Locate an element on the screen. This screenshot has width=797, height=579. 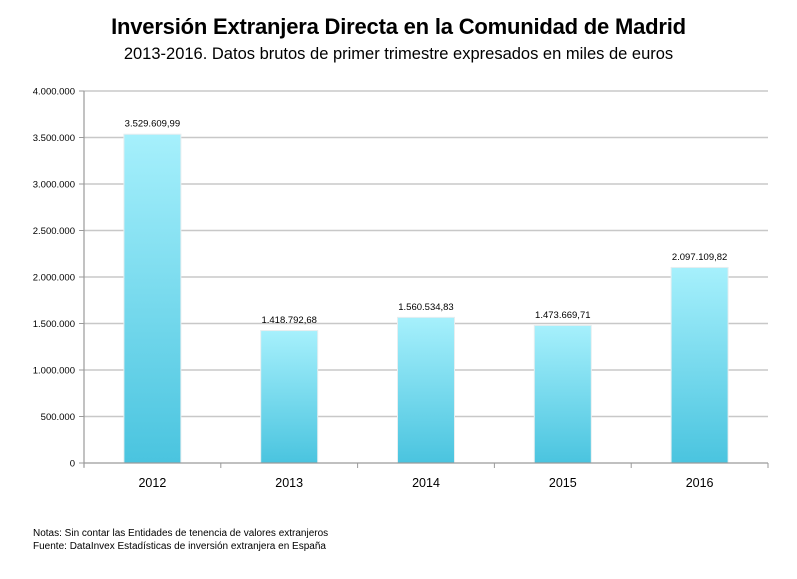
data-label: 1.418.792,68 is located at coordinates (288, 320).